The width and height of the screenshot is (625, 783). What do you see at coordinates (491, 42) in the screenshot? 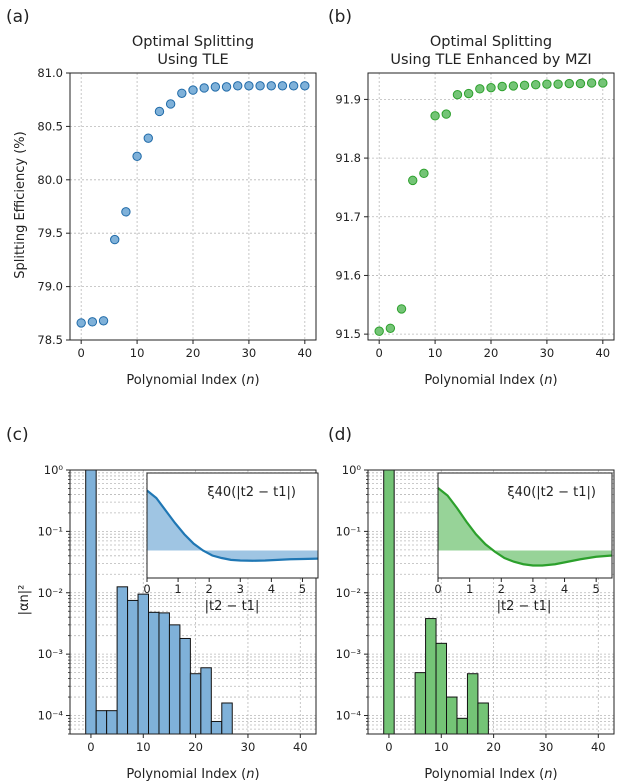
I see `title-b-line1: Optimal Splitting` at bounding box center [491, 42].